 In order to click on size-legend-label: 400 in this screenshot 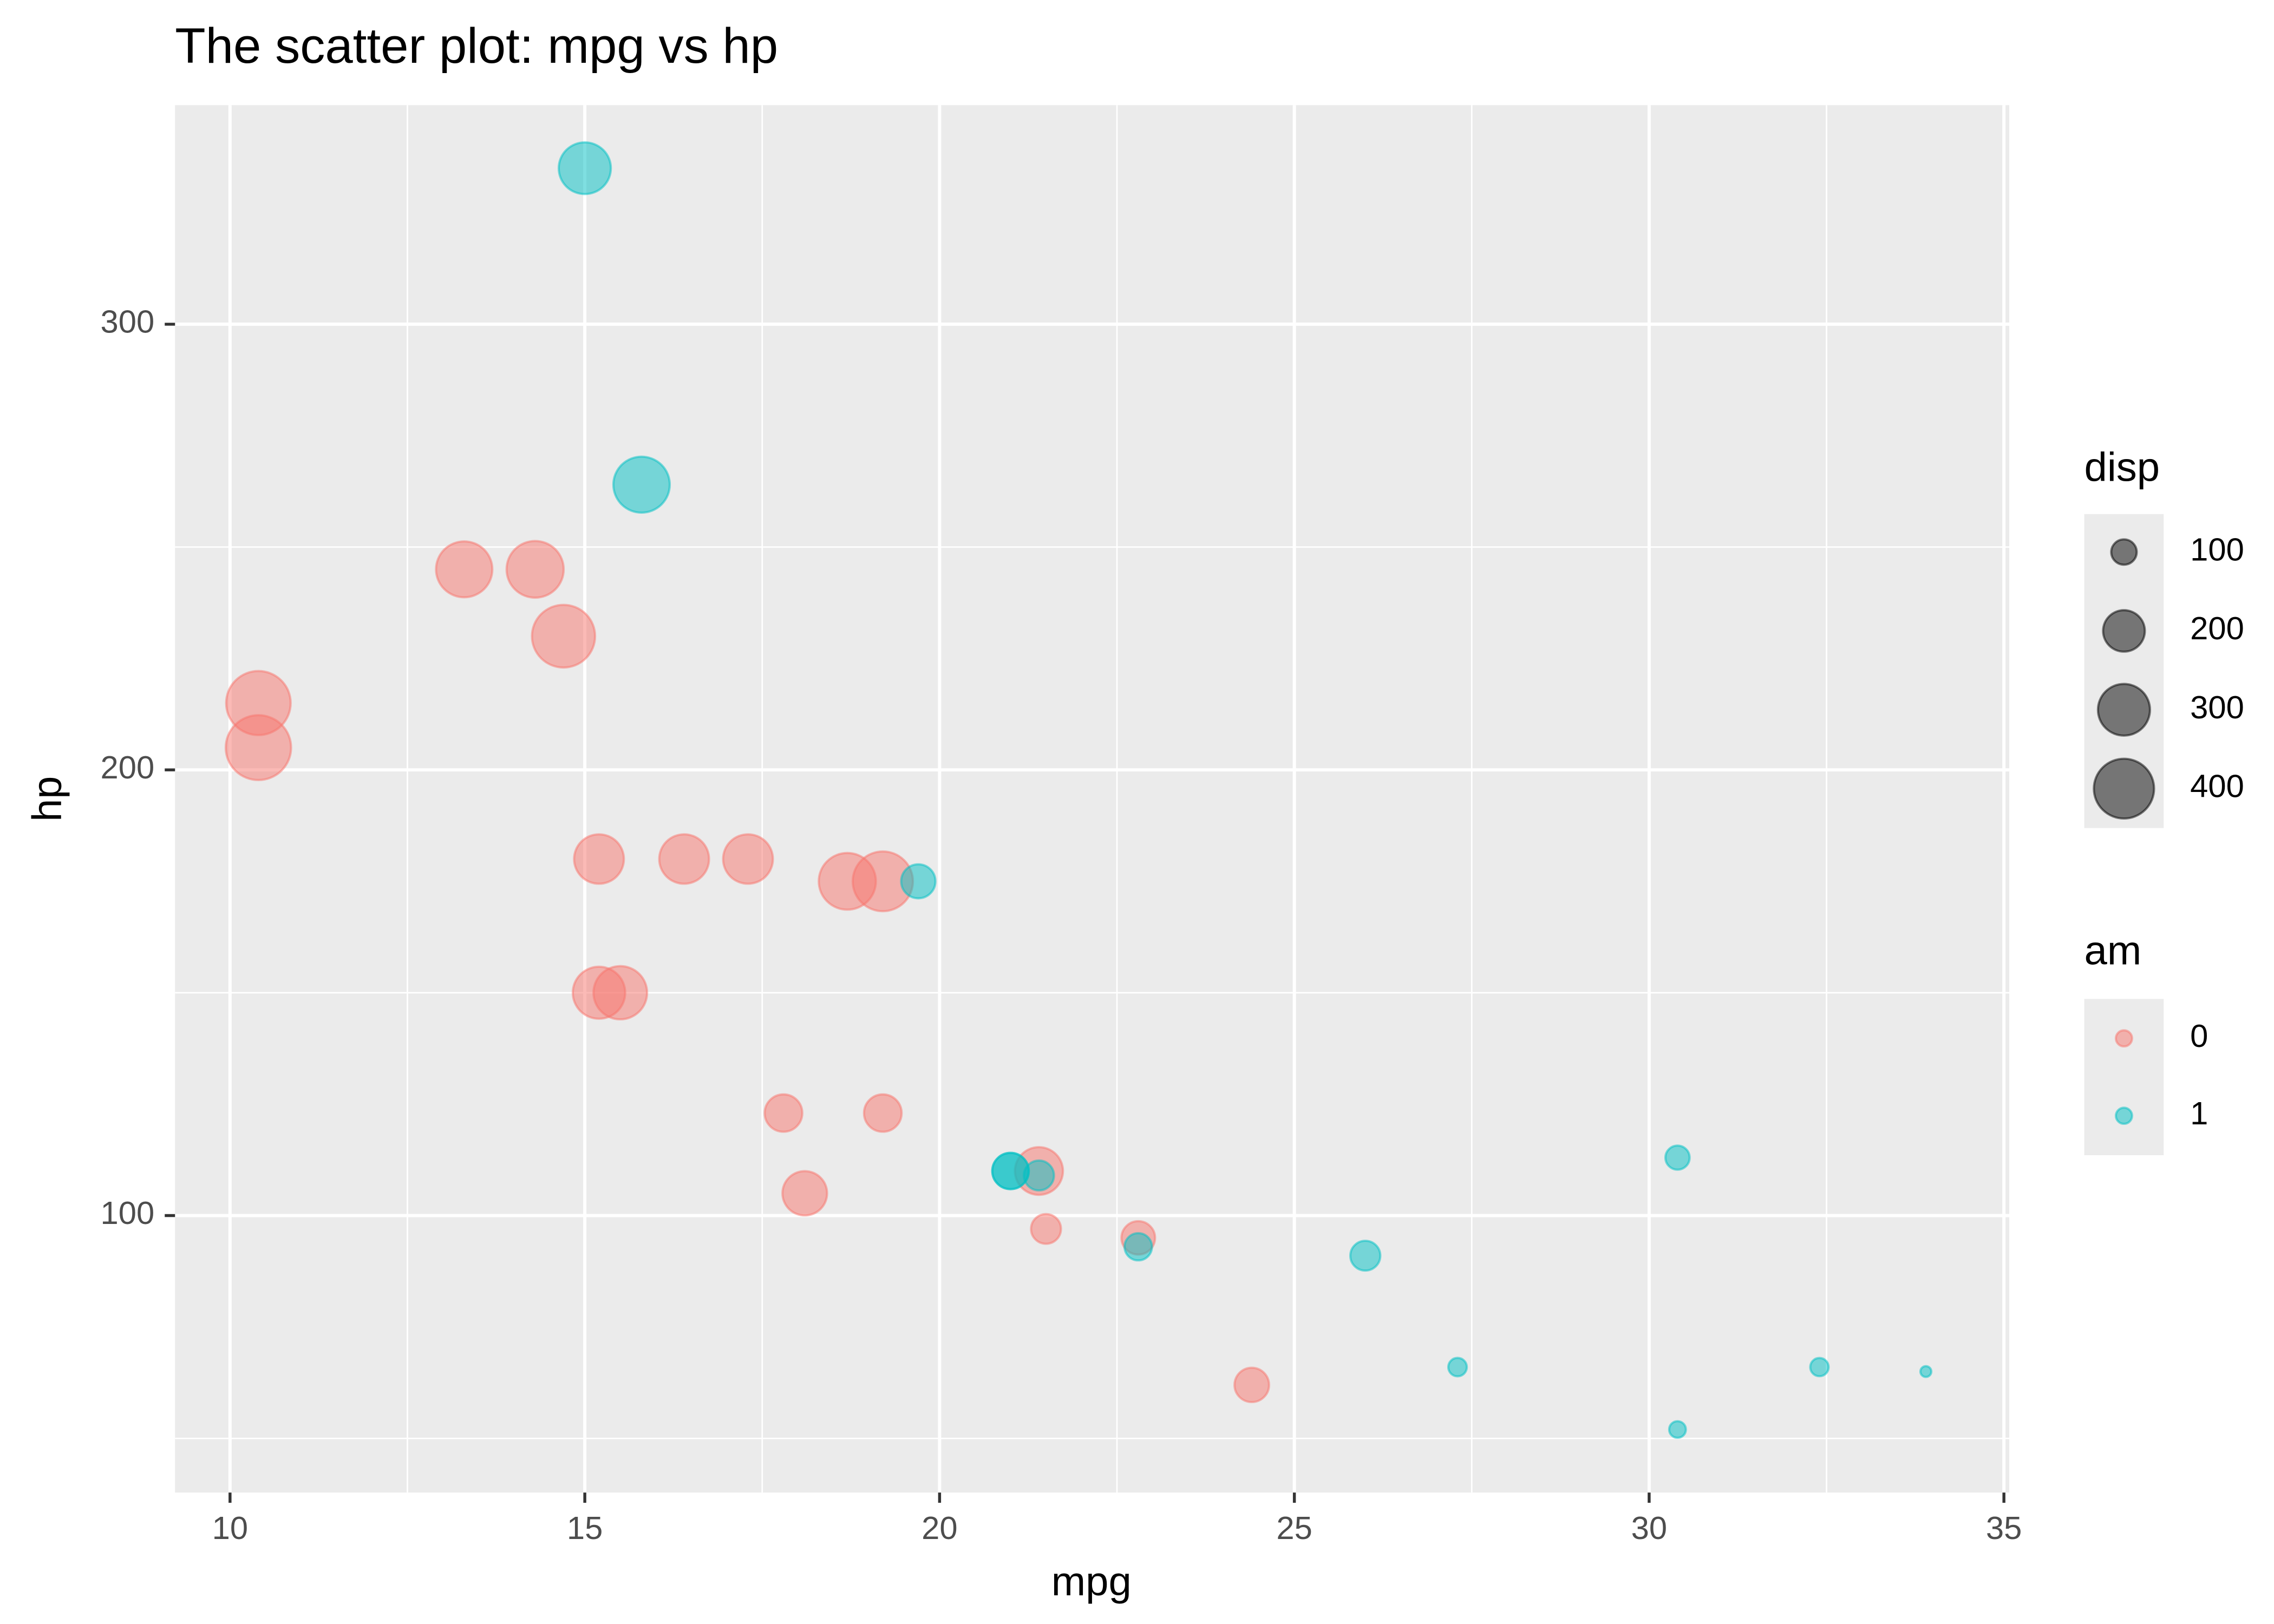, I will do `click(2217, 786)`.